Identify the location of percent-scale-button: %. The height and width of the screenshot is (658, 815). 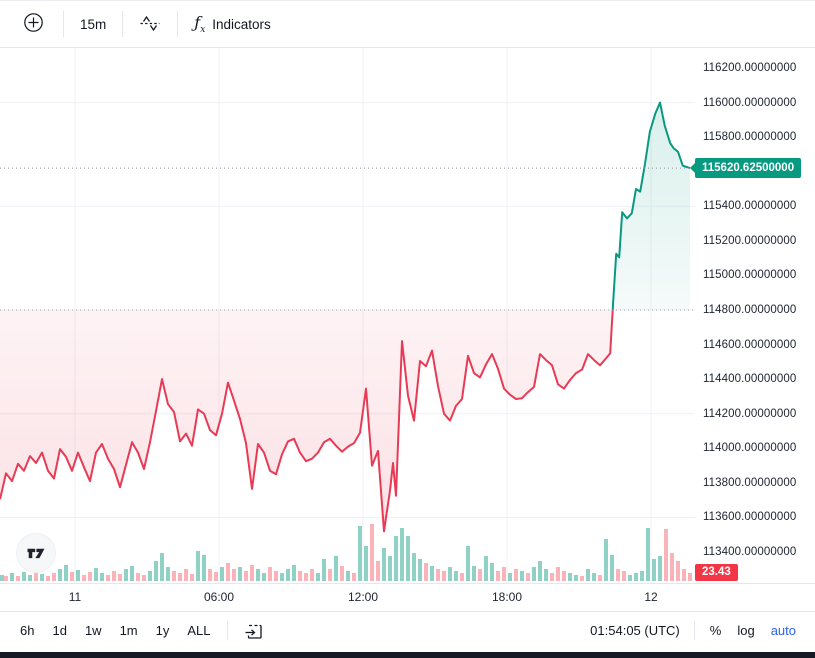
(716, 630).